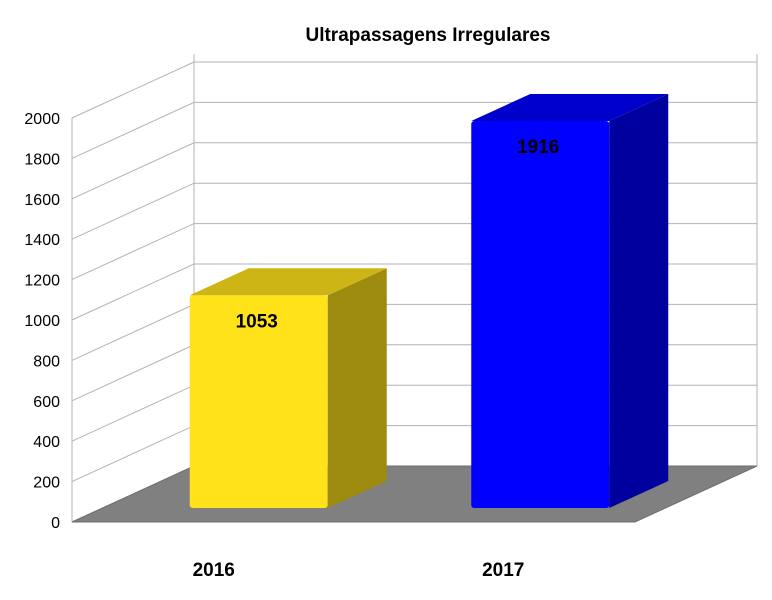 The width and height of the screenshot is (772, 600). Describe the element at coordinates (538, 147) in the screenshot. I see `data-label: 1916` at that location.